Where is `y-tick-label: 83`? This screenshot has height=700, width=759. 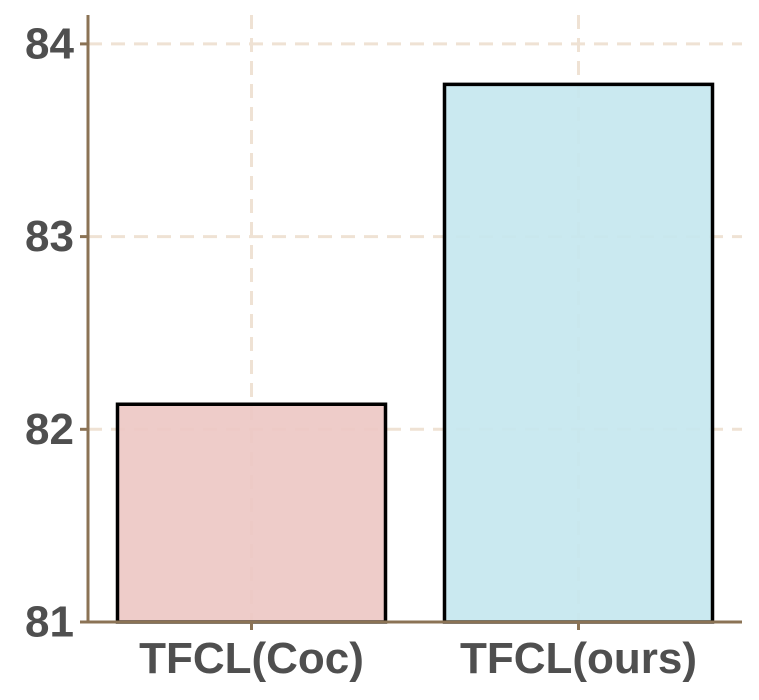
y-tick-label: 83 is located at coordinates (49, 236).